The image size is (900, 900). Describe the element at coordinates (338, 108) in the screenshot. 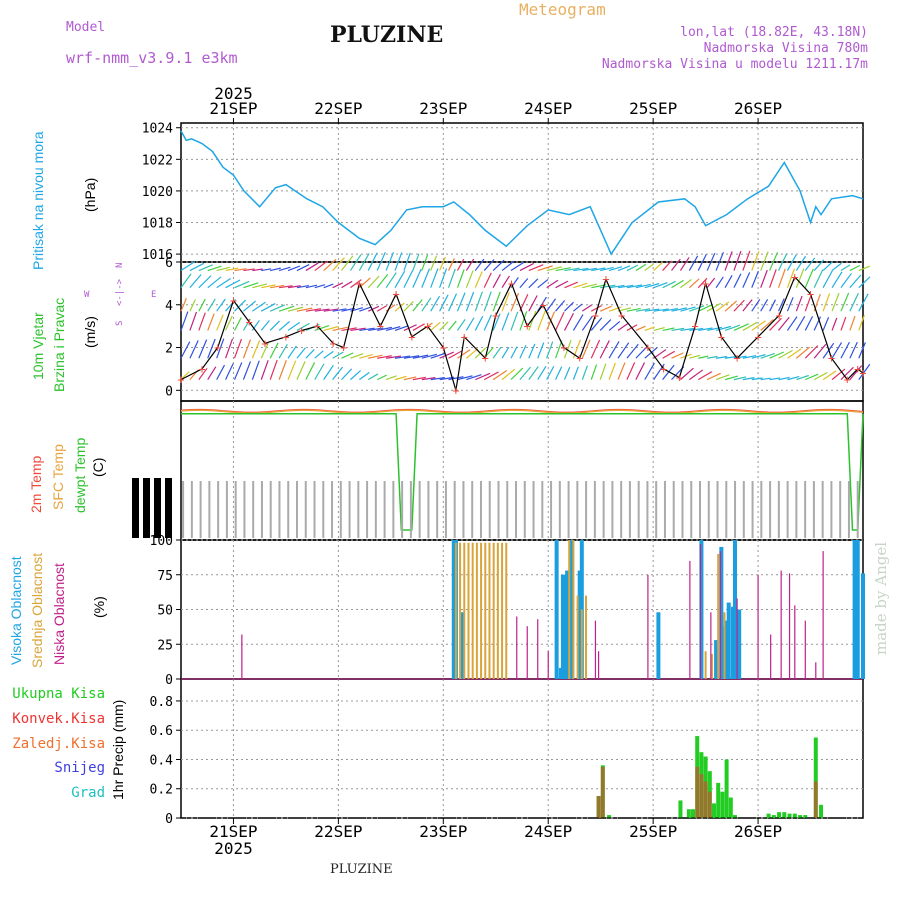

I see `top-date-label: 22SEP` at that location.